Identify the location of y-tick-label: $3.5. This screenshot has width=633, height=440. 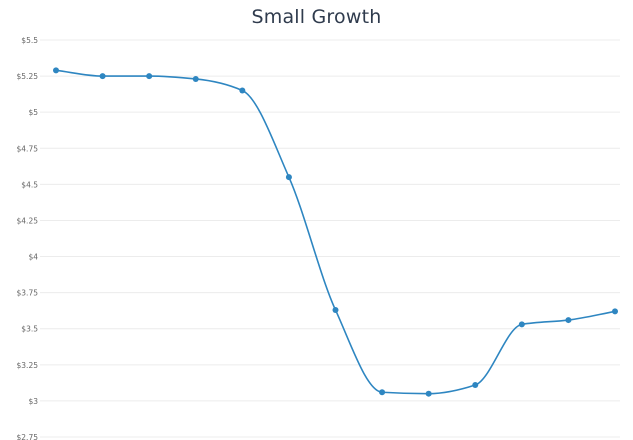
(29, 329).